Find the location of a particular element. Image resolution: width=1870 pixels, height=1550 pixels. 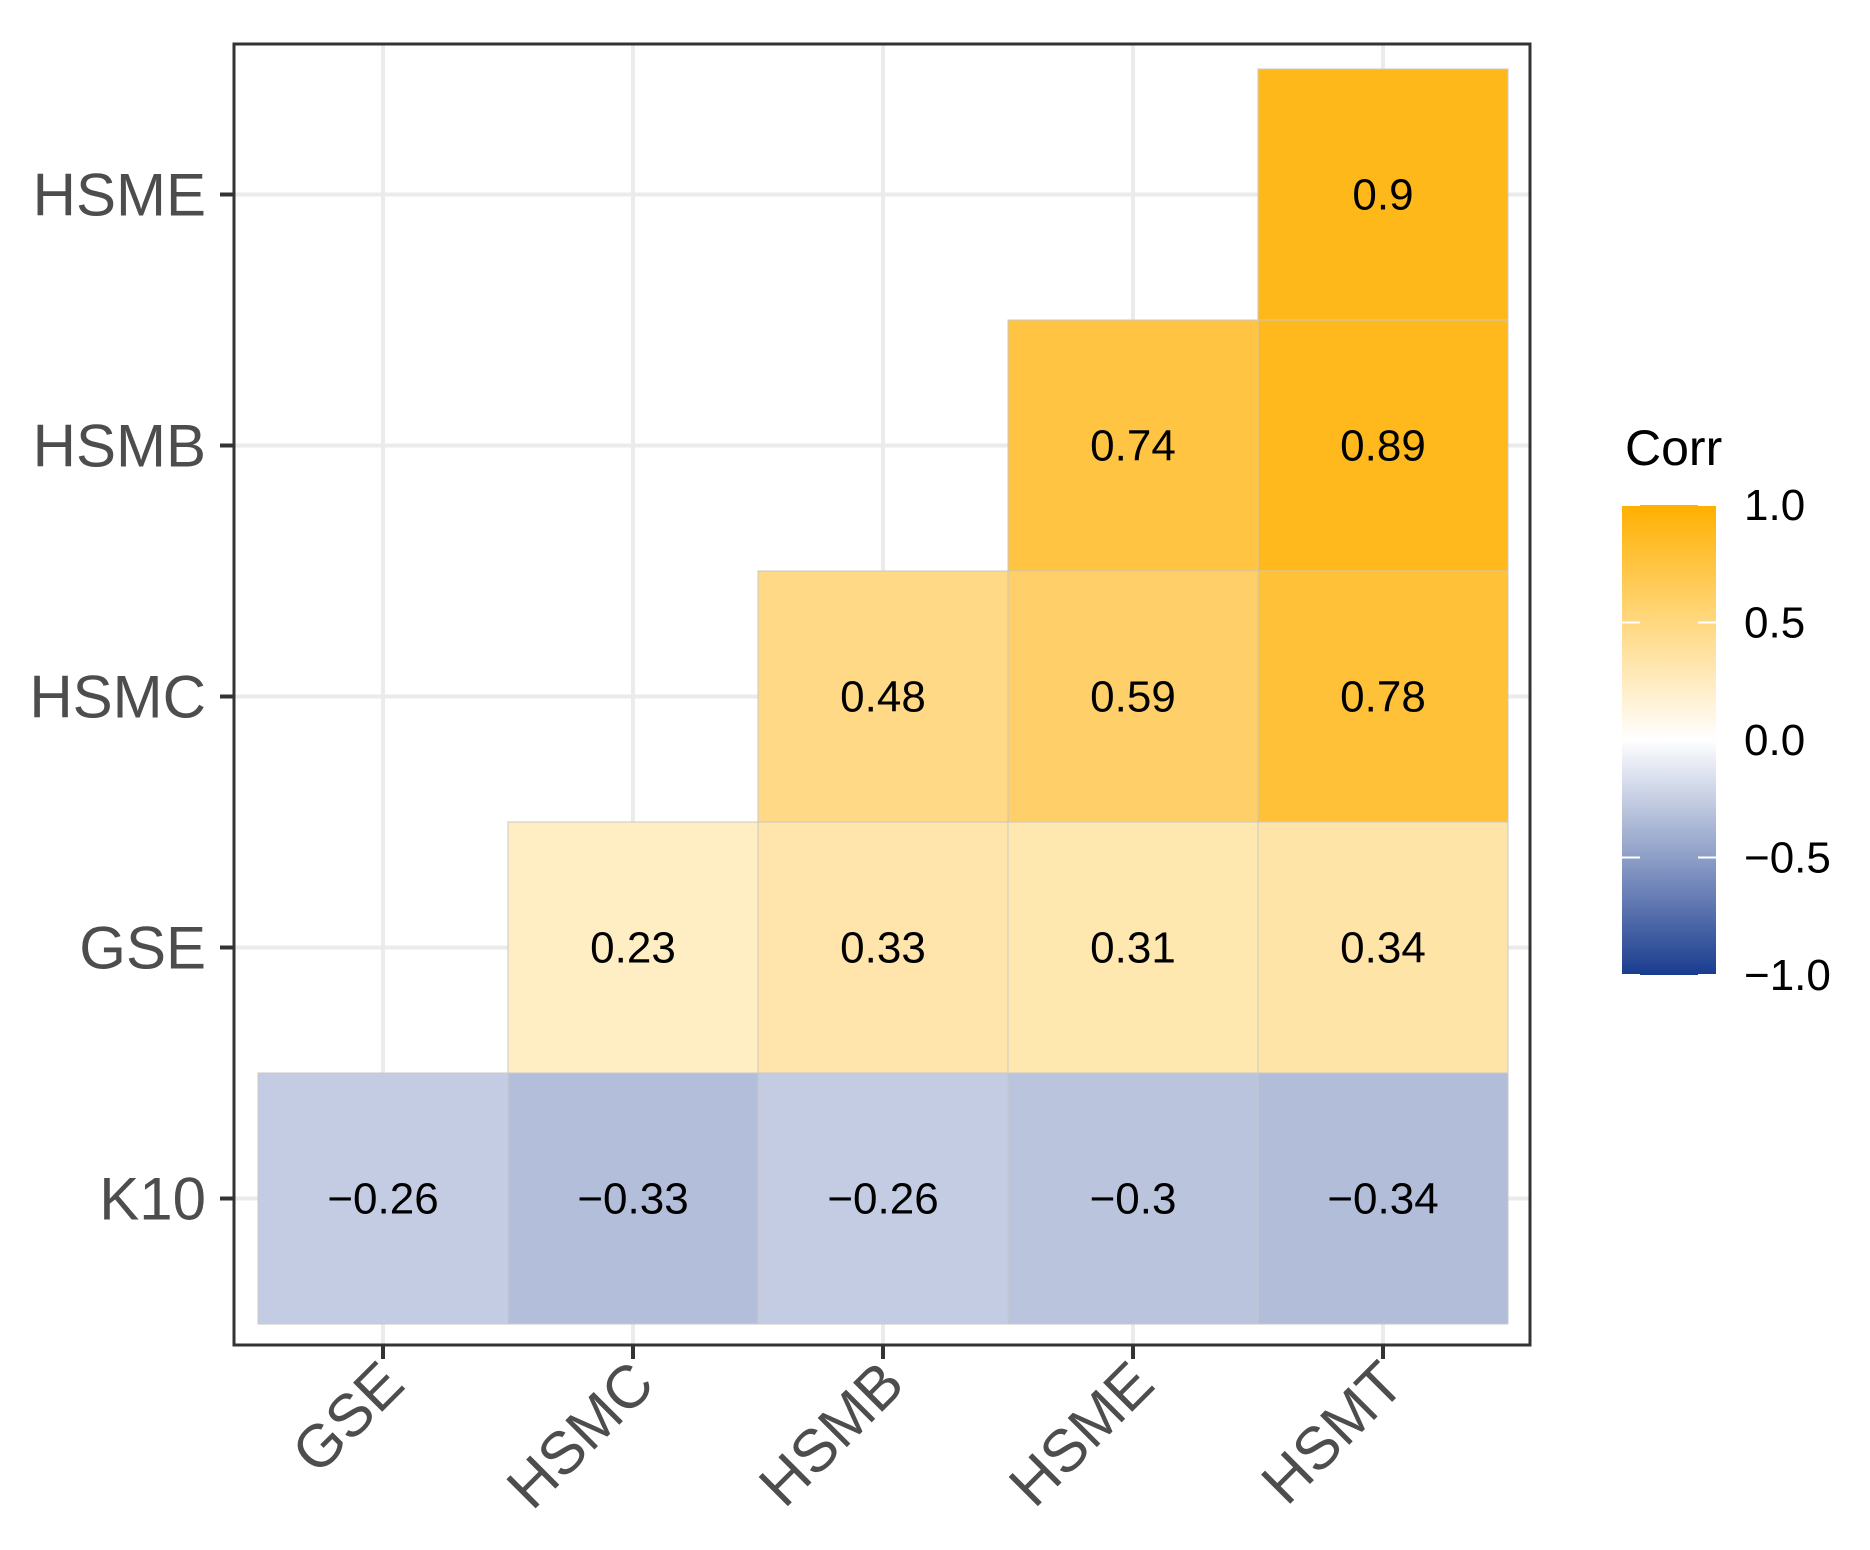

legend-tick-label-0p5: 0.5 is located at coordinates (1774, 623).